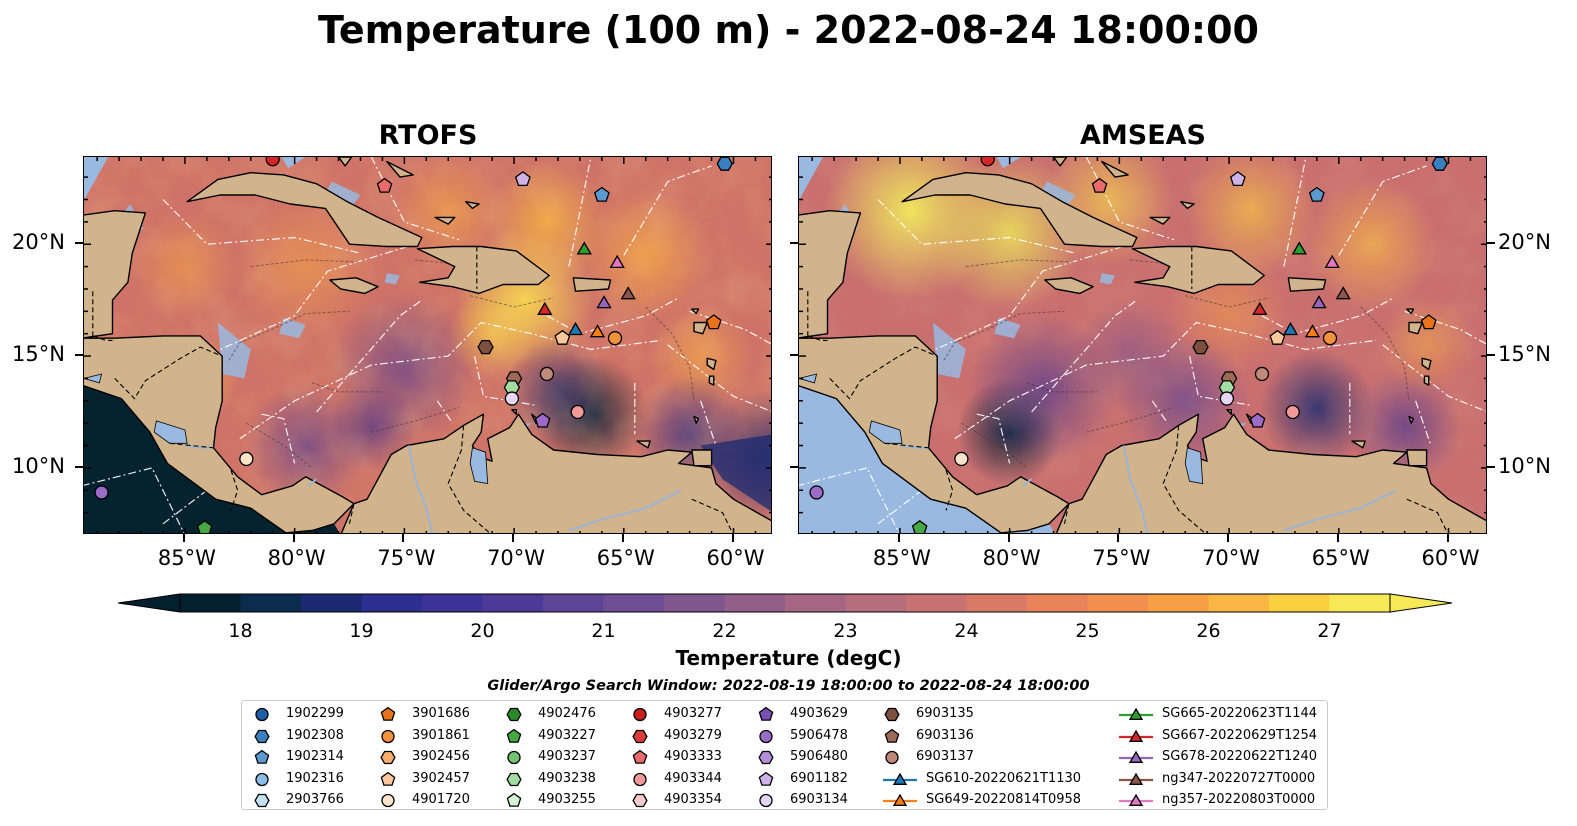  What do you see at coordinates (315, 756) in the screenshot?
I see `legend-entry-label: 1902314` at bounding box center [315, 756].